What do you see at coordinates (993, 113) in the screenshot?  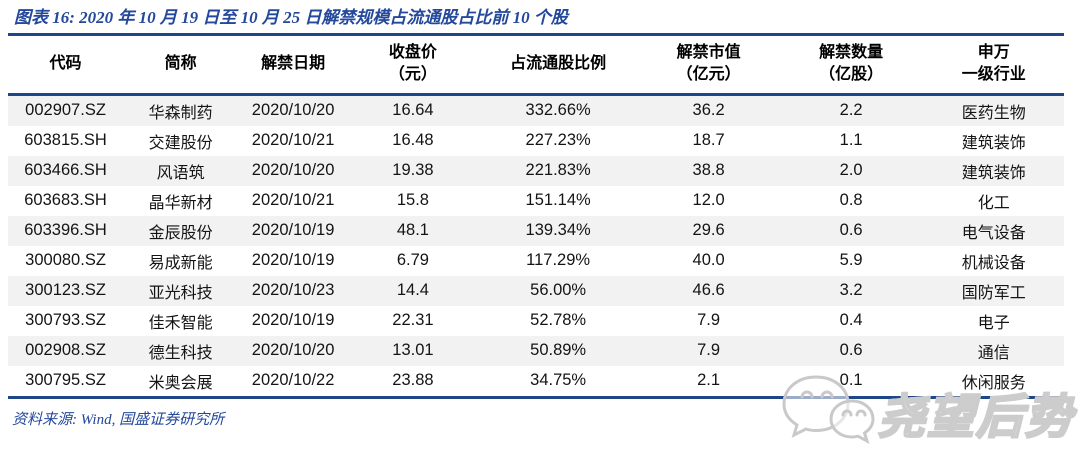 I see `cell-industry: 医药生物` at bounding box center [993, 113].